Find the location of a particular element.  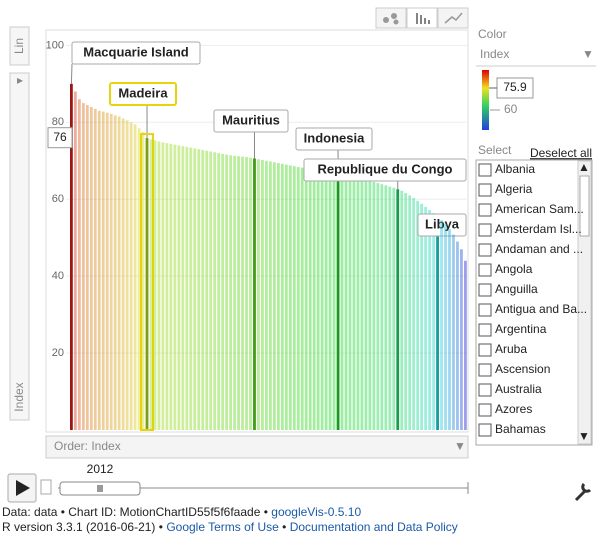

select-list is located at coordinates (534, 302).